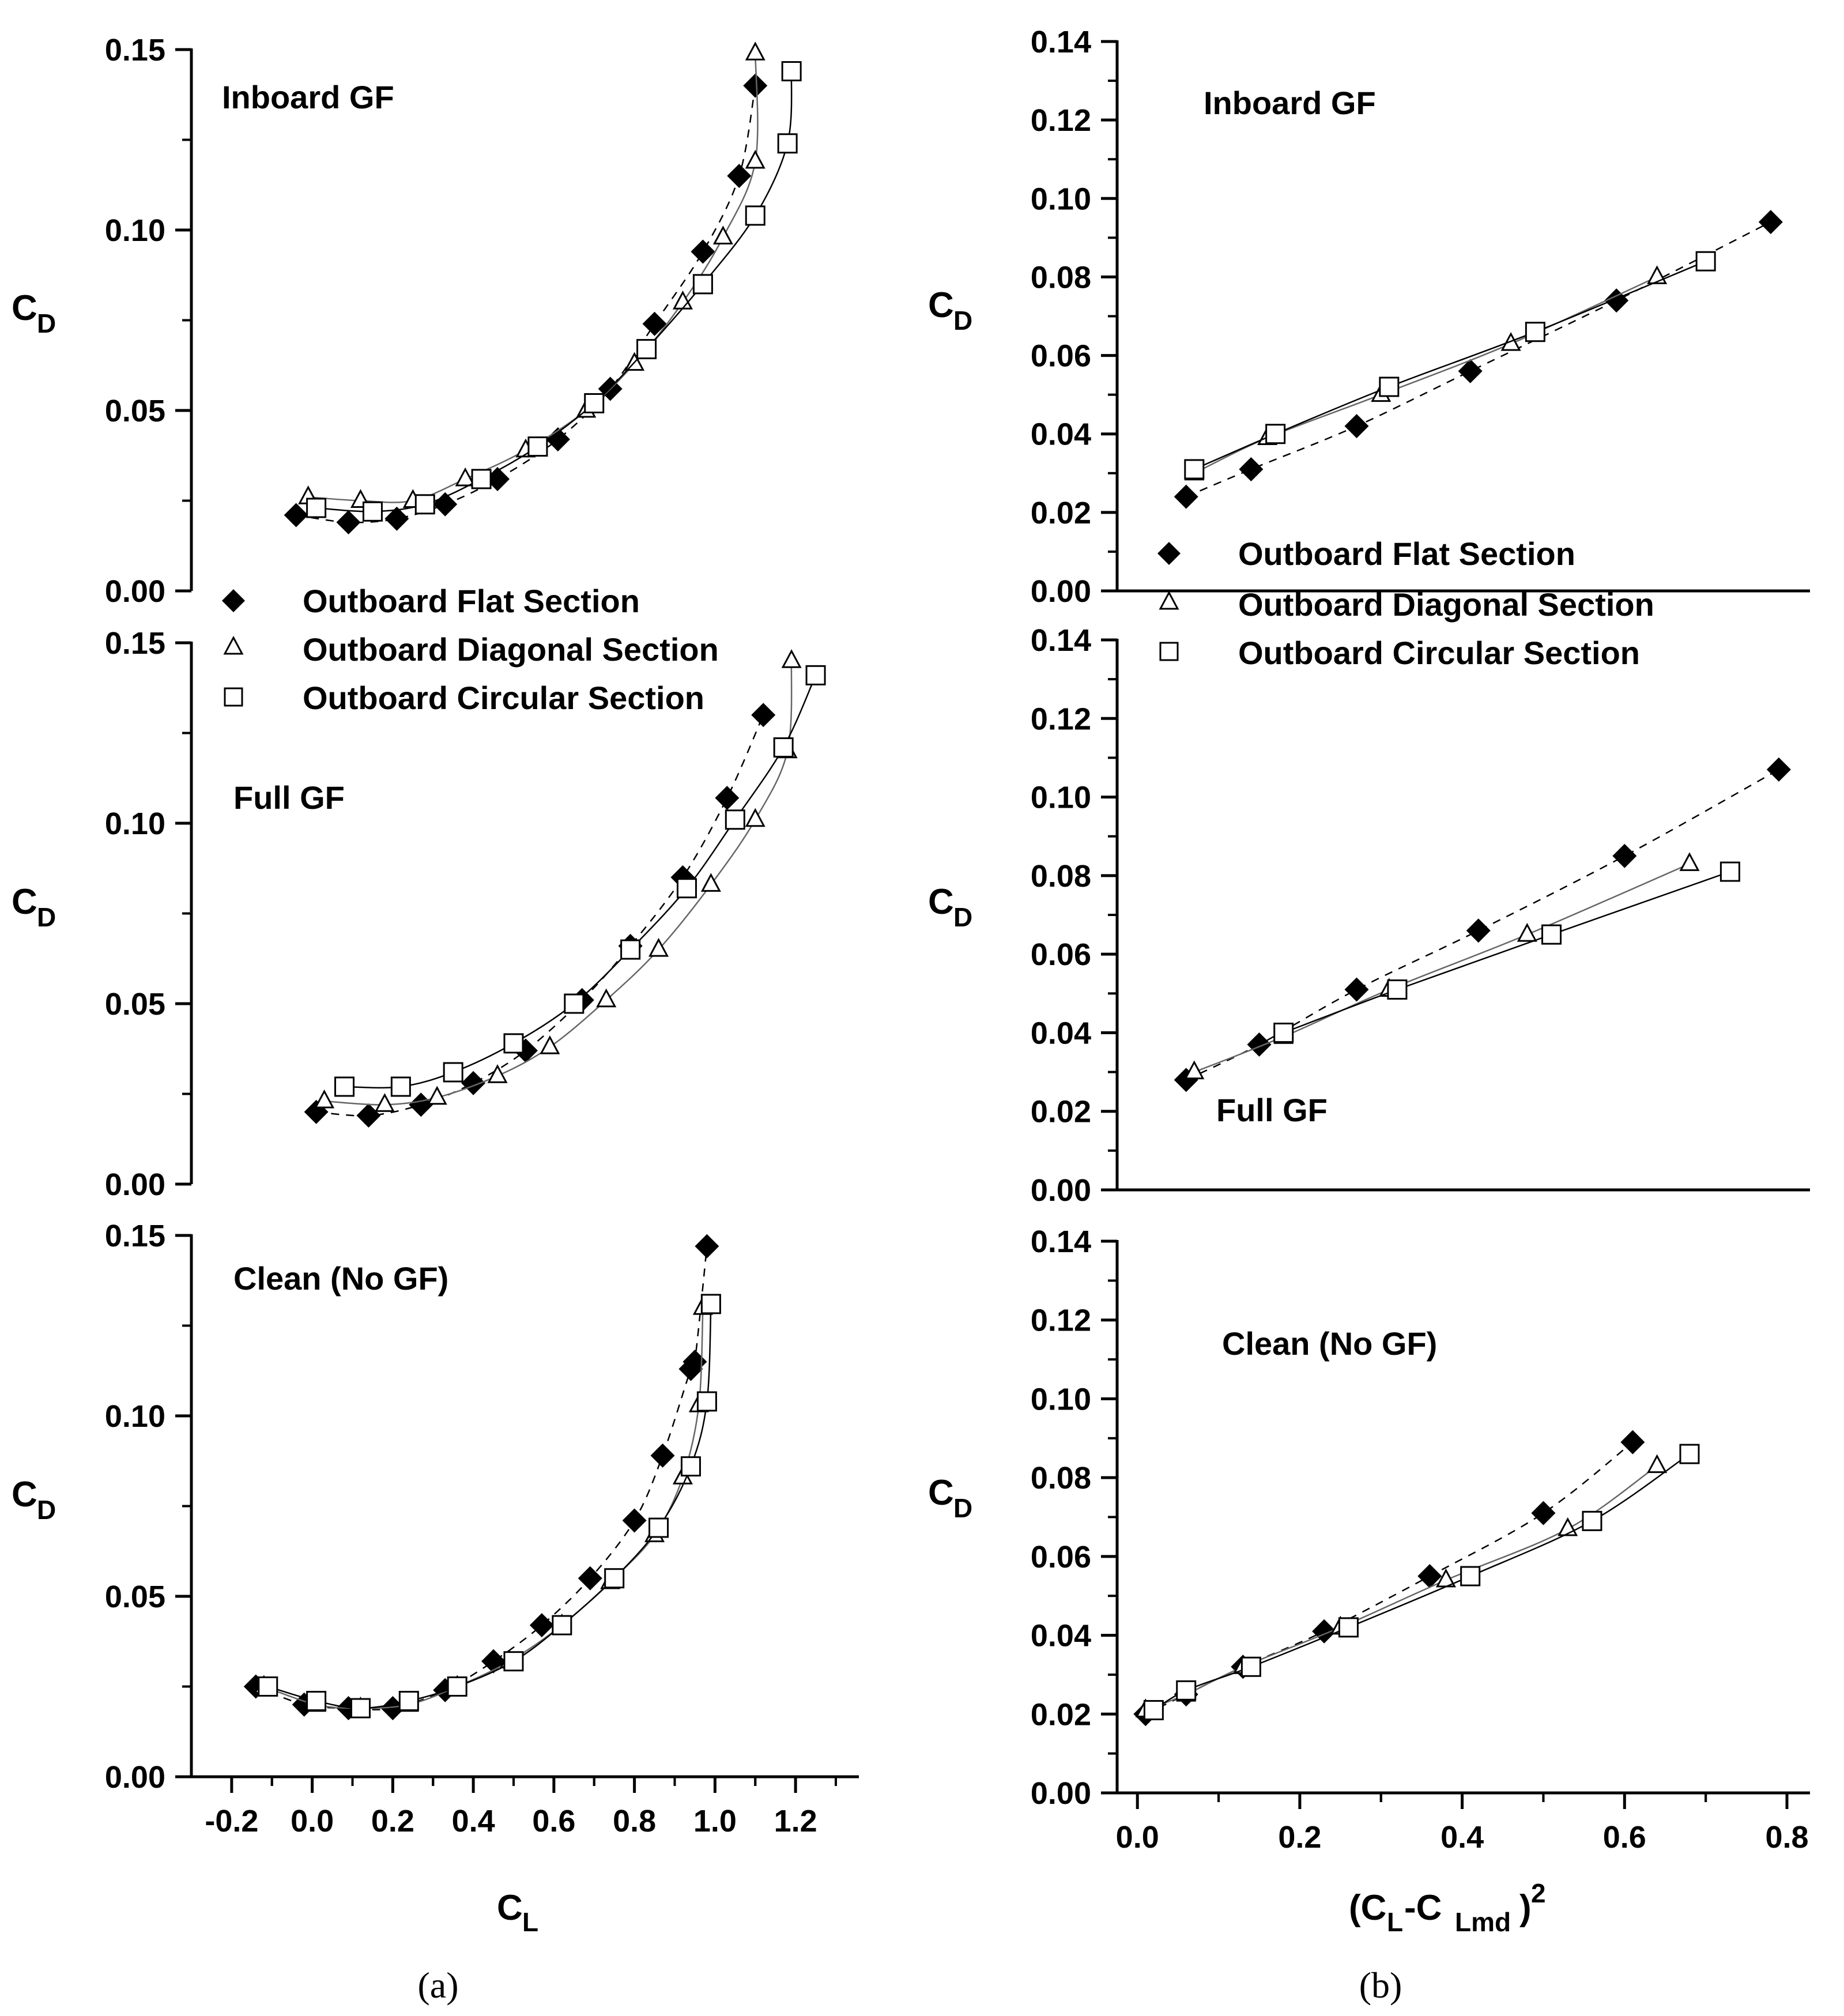  I want to click on x-axis-title-part: Lmd, so click(1483, 1922).